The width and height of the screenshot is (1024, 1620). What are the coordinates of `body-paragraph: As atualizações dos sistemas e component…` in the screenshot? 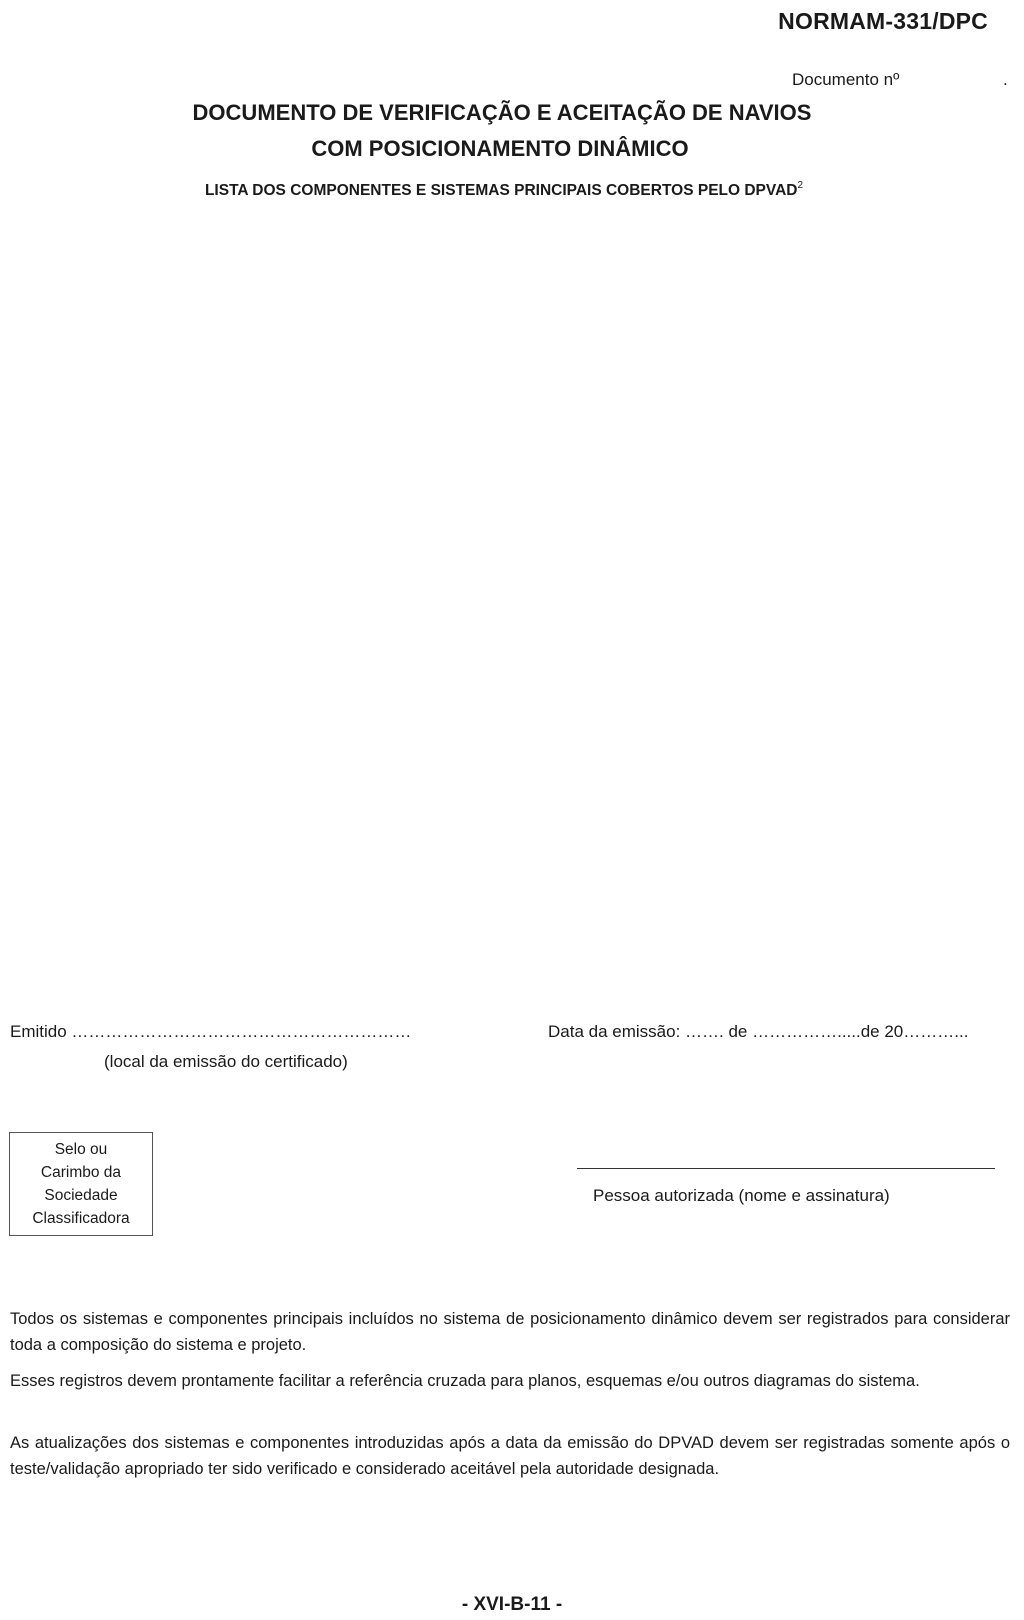 It's located at (510, 1456).